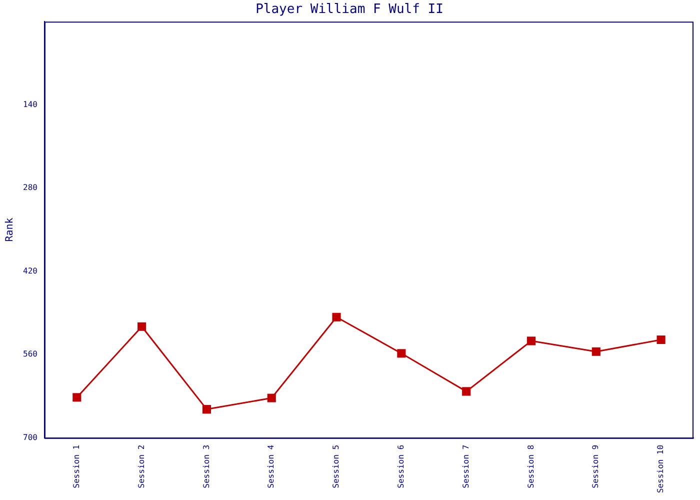 The width and height of the screenshot is (700, 500). What do you see at coordinates (271, 466) in the screenshot?
I see `x-tick-label: Session 4` at bounding box center [271, 466].